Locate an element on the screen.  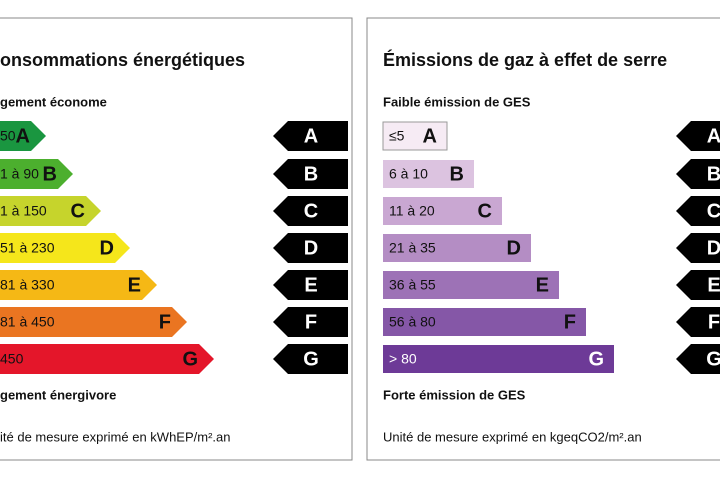
top-label: gement économe is located at coordinates (53, 101).